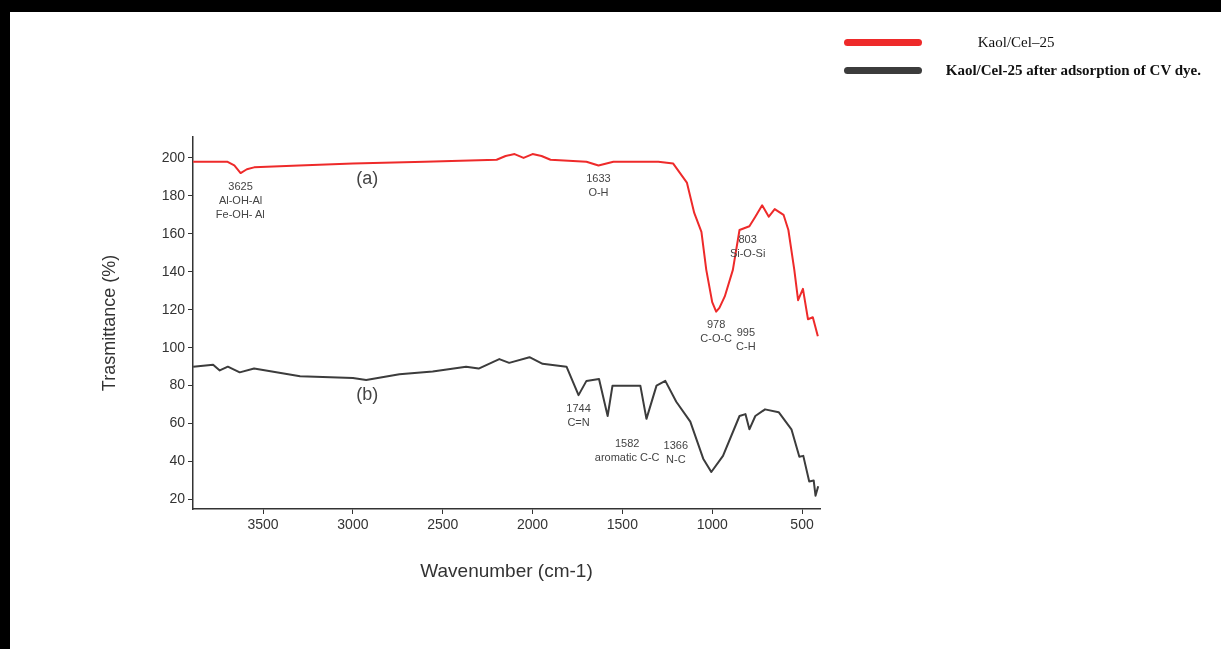 The width and height of the screenshot is (1221, 649). I want to click on annotation: (b), so click(367, 393).